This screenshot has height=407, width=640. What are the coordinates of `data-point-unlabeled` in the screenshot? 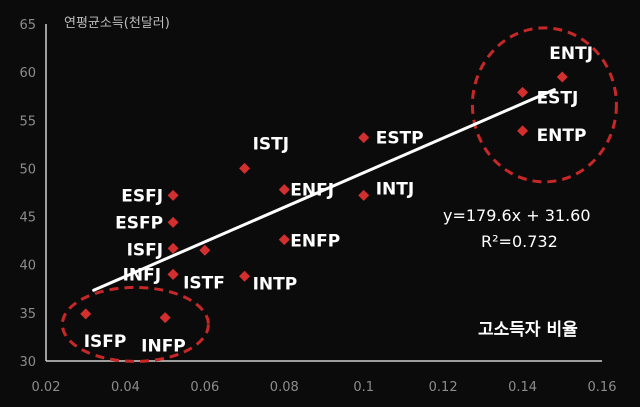 It's located at (205, 250).